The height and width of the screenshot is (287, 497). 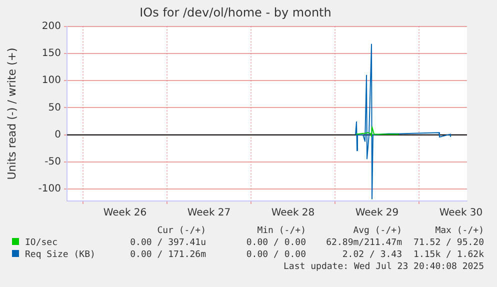 What do you see at coordinates (167, 243) in the screenshot?
I see `text: 0.00 / 397.41u` at bounding box center [167, 243].